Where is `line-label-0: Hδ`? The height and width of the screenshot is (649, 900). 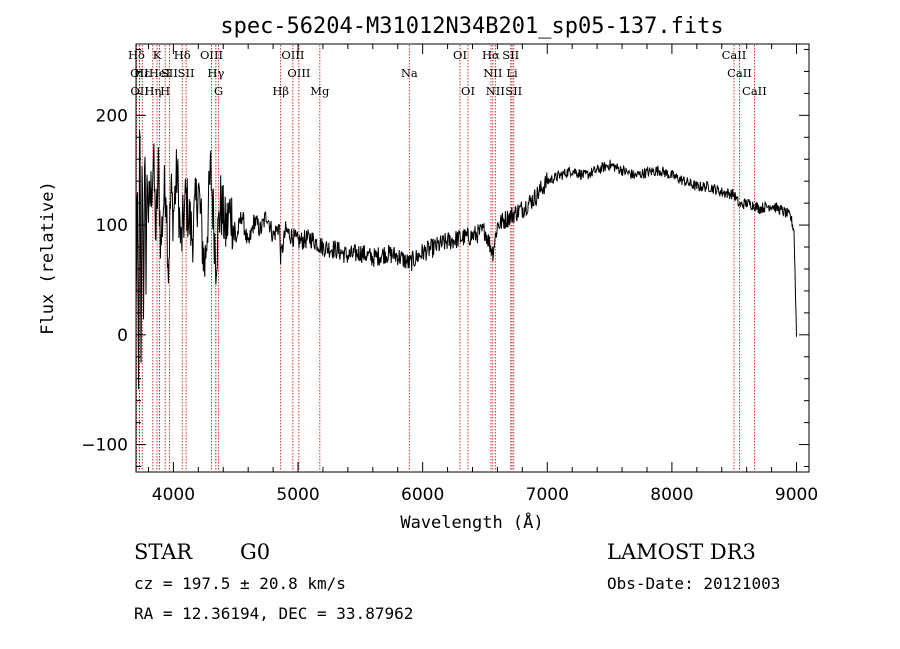 line-label-0: Hδ is located at coordinates (136, 55).